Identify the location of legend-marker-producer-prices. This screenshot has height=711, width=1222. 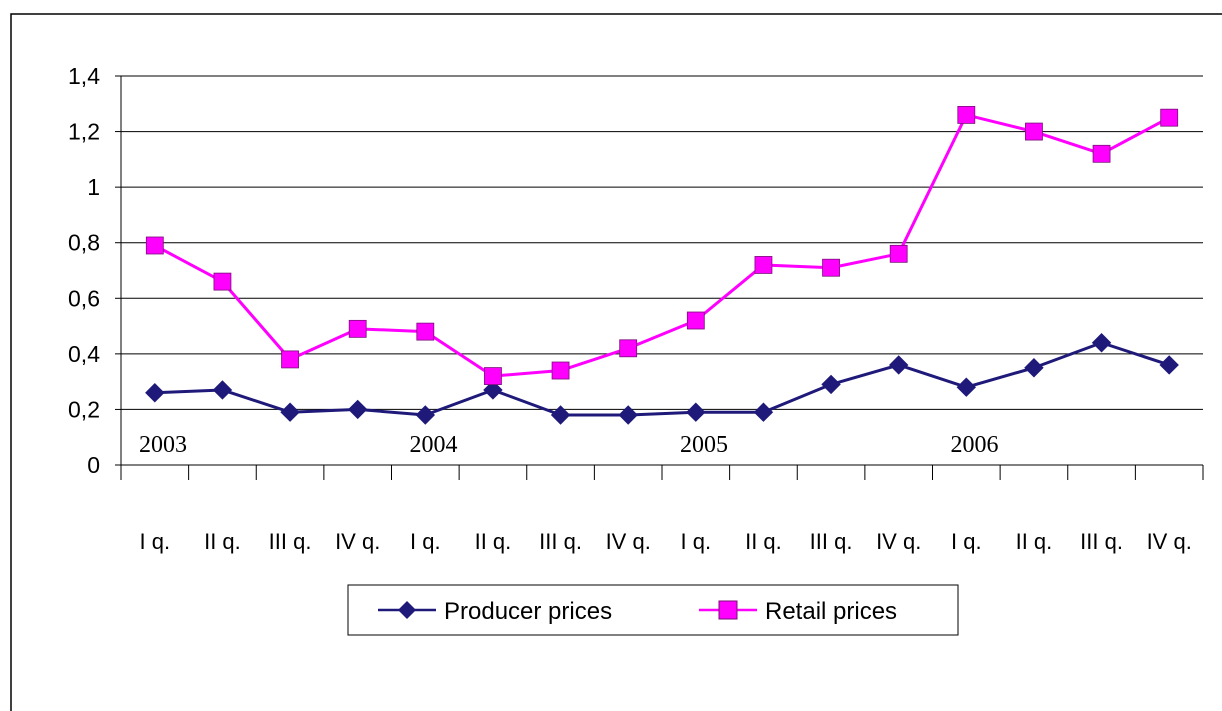
(407, 610).